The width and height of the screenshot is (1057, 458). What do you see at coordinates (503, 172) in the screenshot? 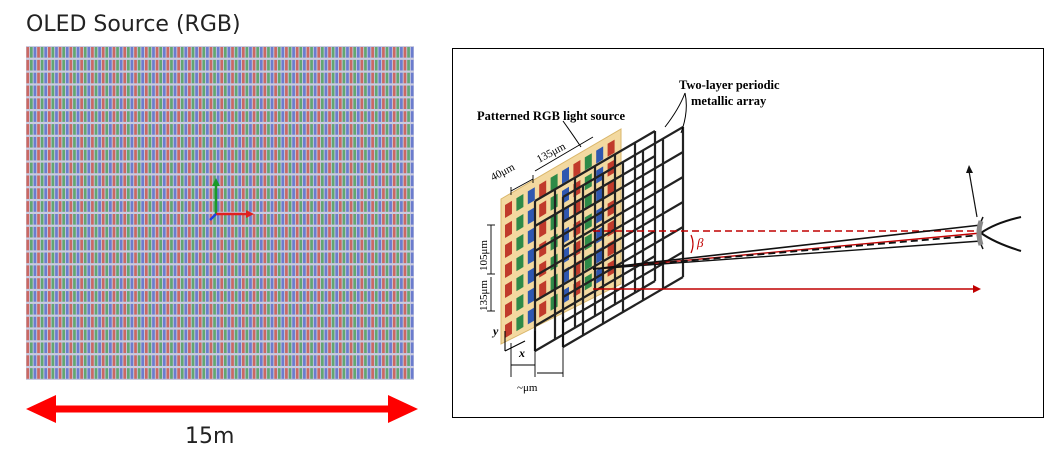
I see `dim-40-label: 40μm` at bounding box center [503, 172].